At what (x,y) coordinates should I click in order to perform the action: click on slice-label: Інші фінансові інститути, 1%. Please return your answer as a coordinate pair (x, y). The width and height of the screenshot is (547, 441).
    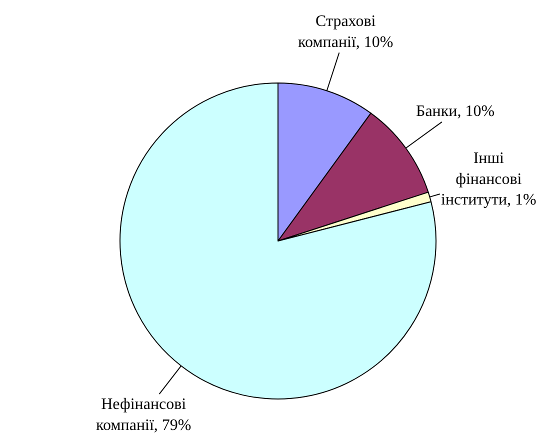
    Looking at the image, I should click on (488, 179).